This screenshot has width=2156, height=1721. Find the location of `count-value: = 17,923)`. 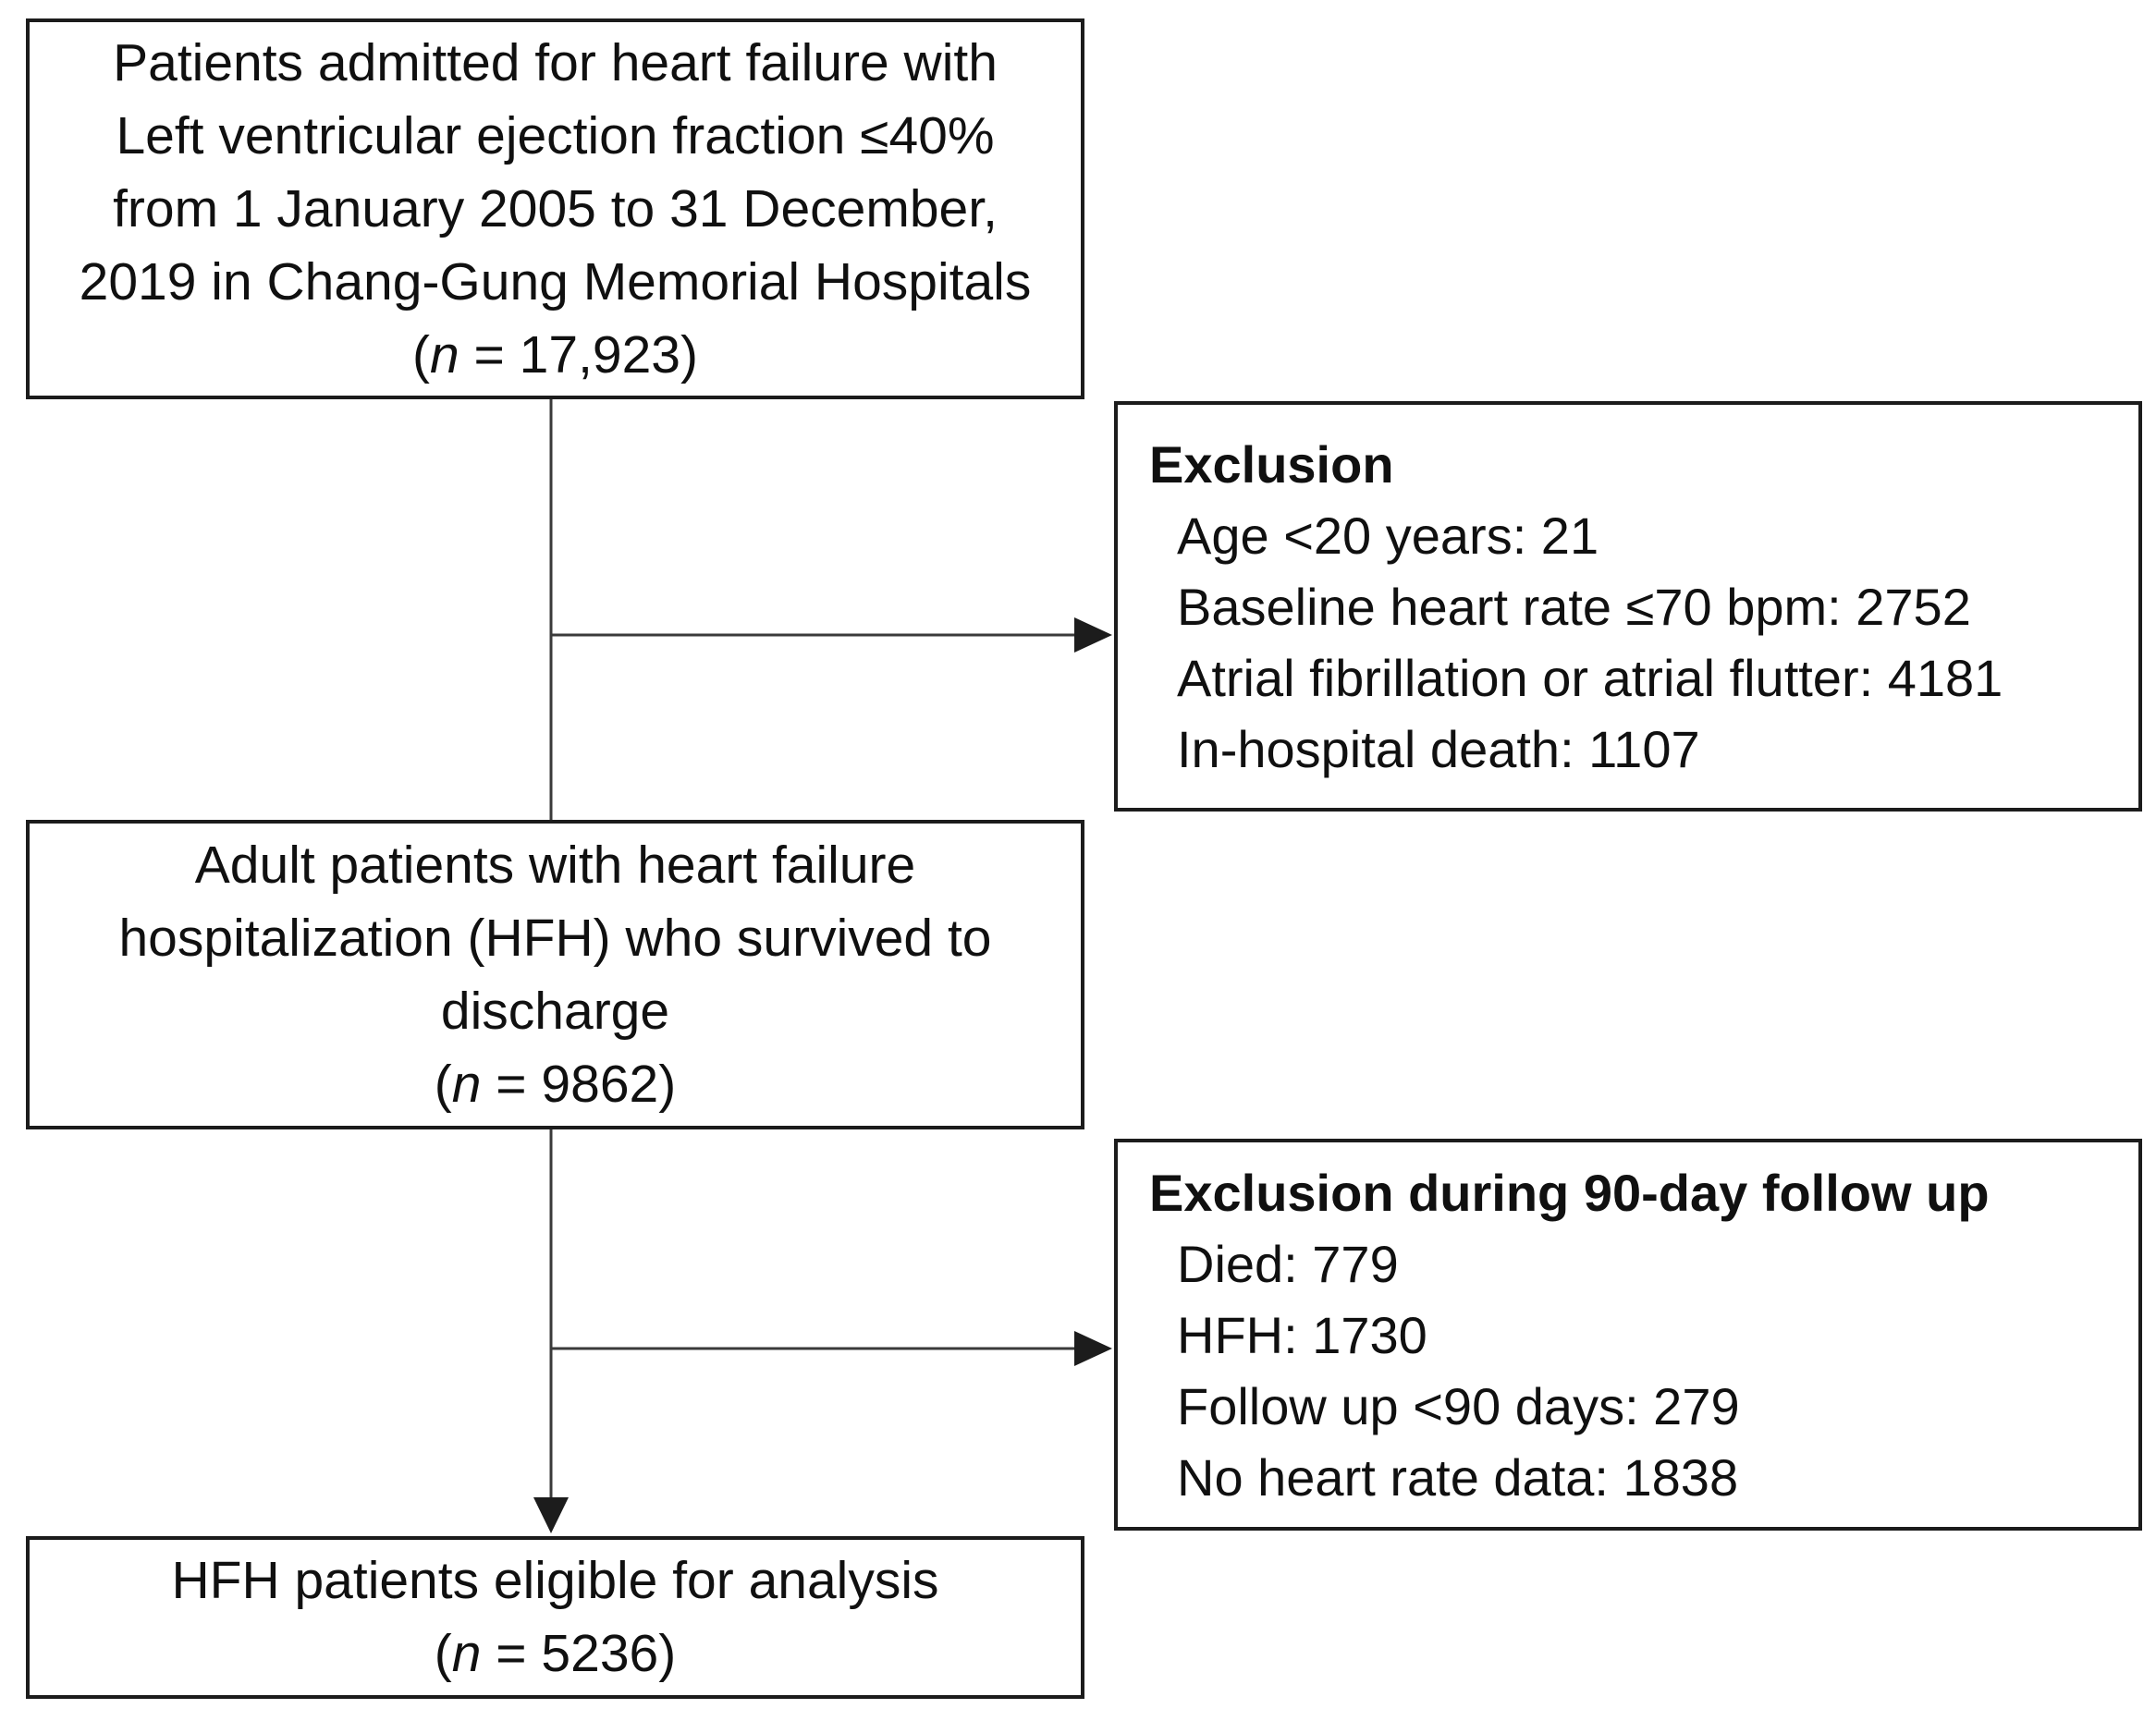

count-value: = 17,923) is located at coordinates (579, 354).